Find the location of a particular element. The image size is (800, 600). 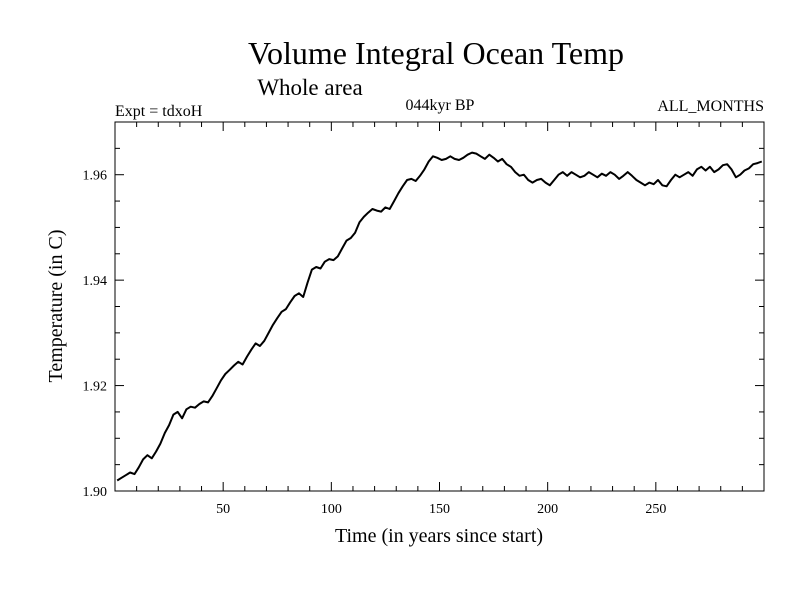

chart-title: Volume Integral Ocean Temp is located at coordinates (436, 53).